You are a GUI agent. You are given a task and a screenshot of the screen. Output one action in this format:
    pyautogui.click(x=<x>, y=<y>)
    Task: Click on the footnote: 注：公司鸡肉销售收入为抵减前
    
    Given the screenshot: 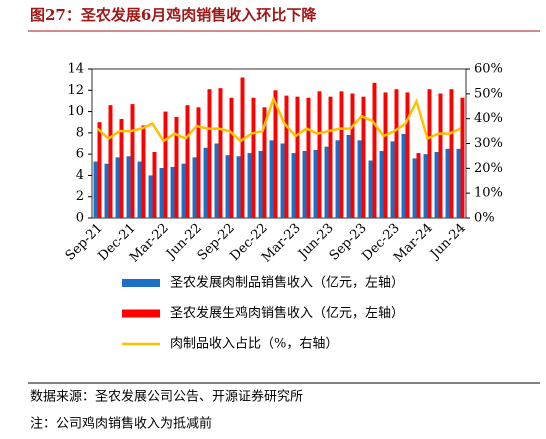 What is the action you would take?
    pyautogui.click(x=121, y=424)
    